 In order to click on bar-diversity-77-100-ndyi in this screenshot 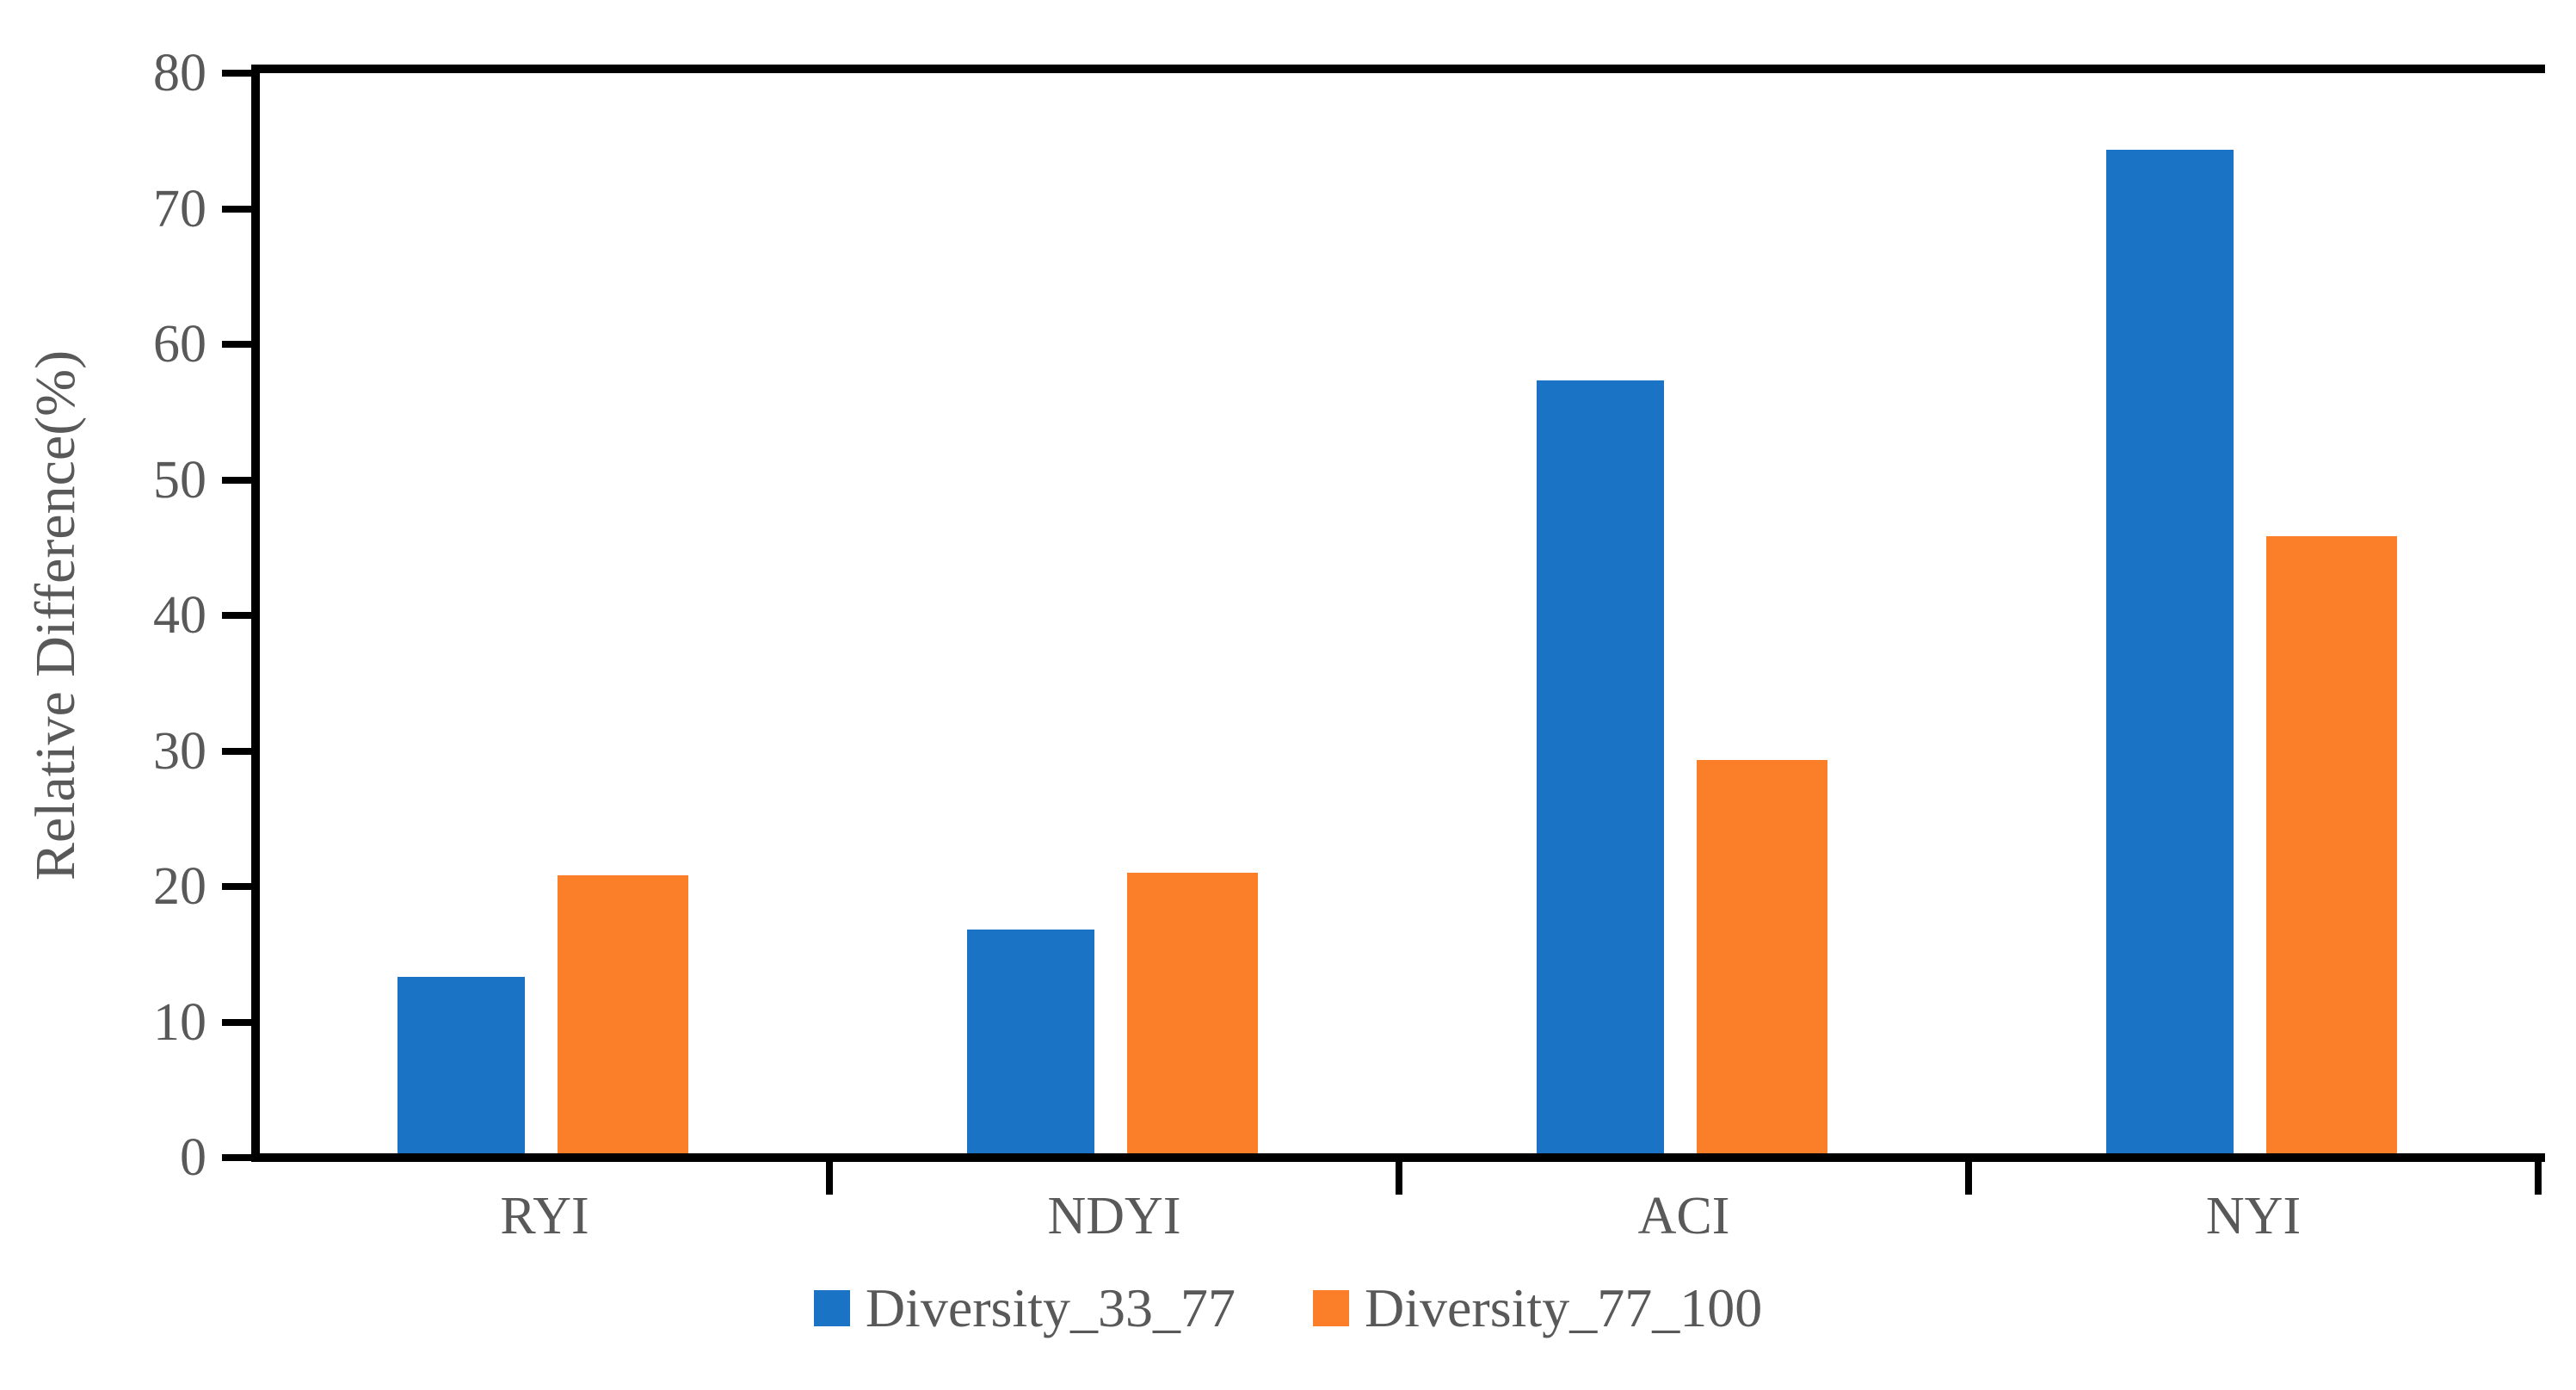, I will do `click(1192, 1013)`.